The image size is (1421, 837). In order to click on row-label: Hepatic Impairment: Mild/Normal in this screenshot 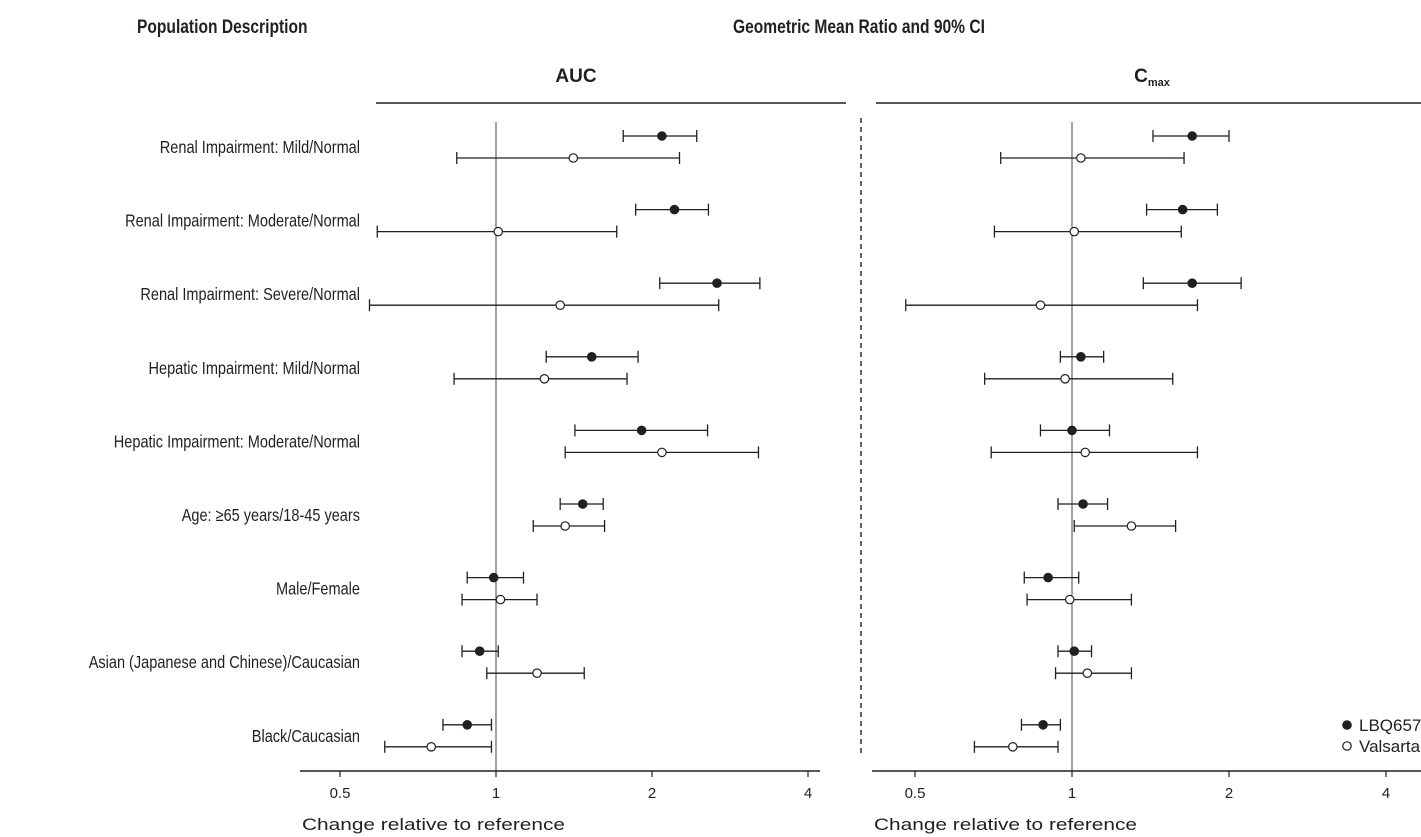, I will do `click(255, 368)`.